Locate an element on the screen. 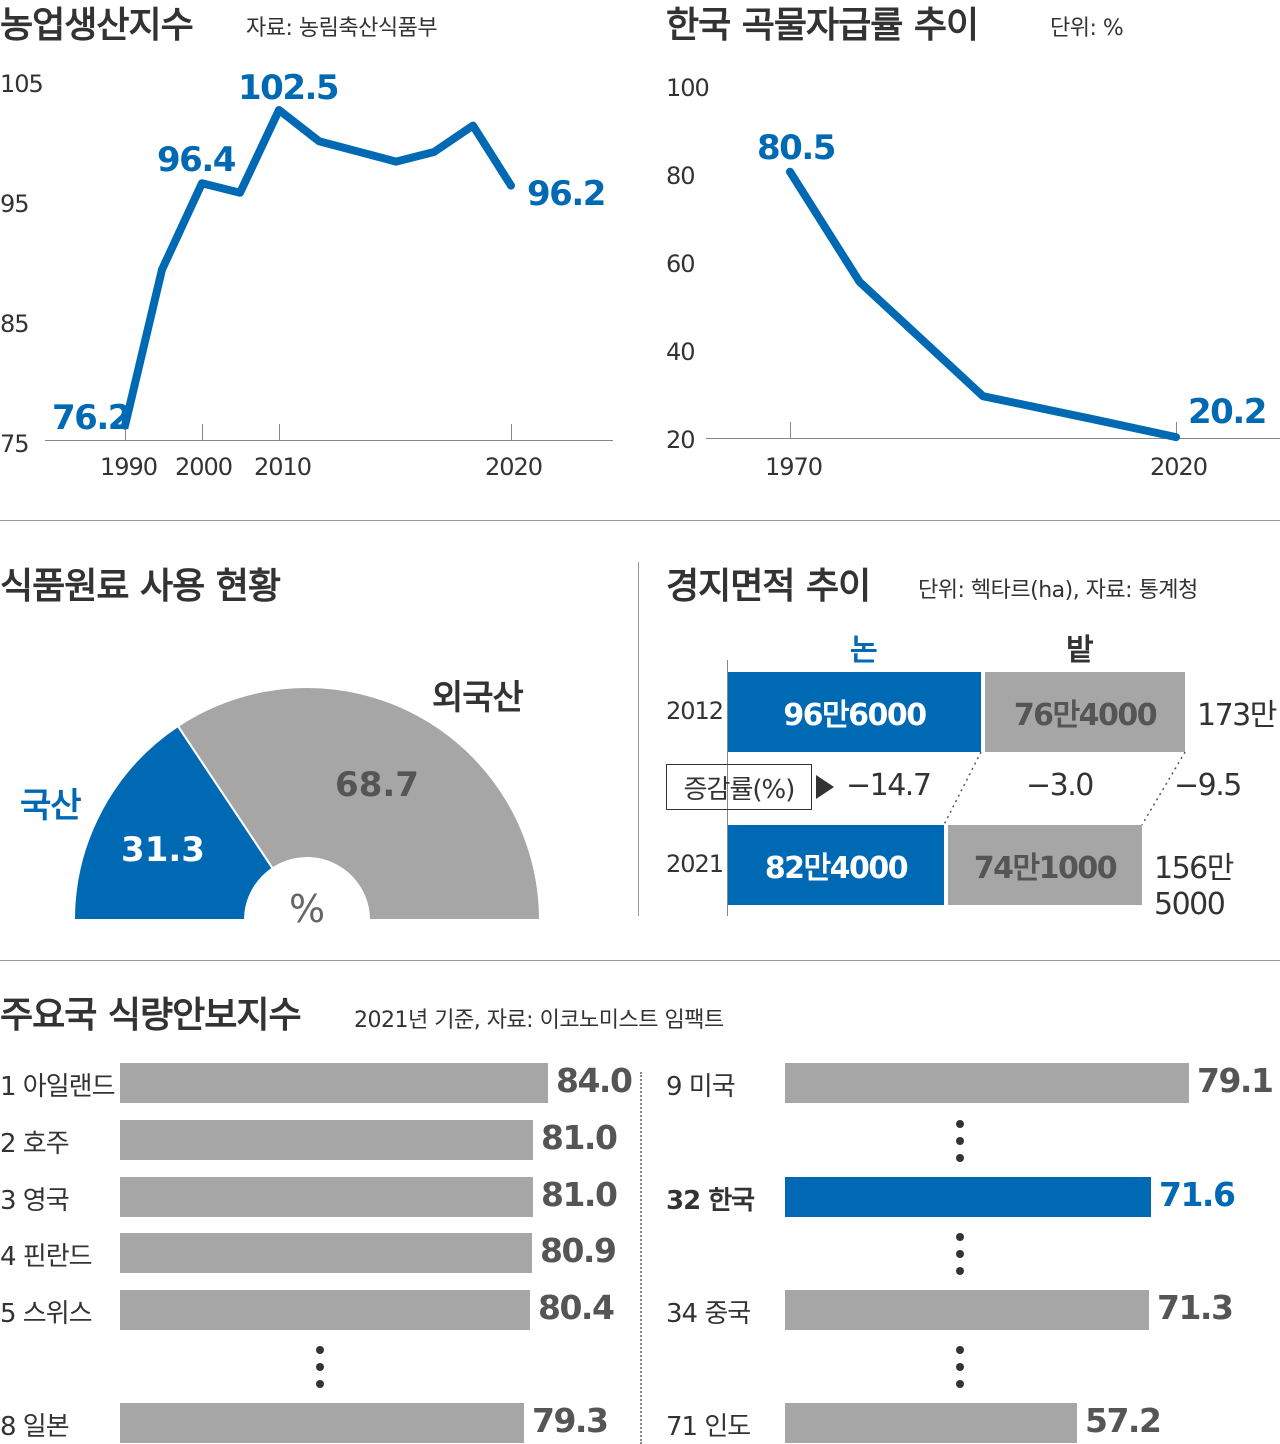 The height and width of the screenshot is (1444, 1280). country-label: 8 일본 is located at coordinates (35, 1427).